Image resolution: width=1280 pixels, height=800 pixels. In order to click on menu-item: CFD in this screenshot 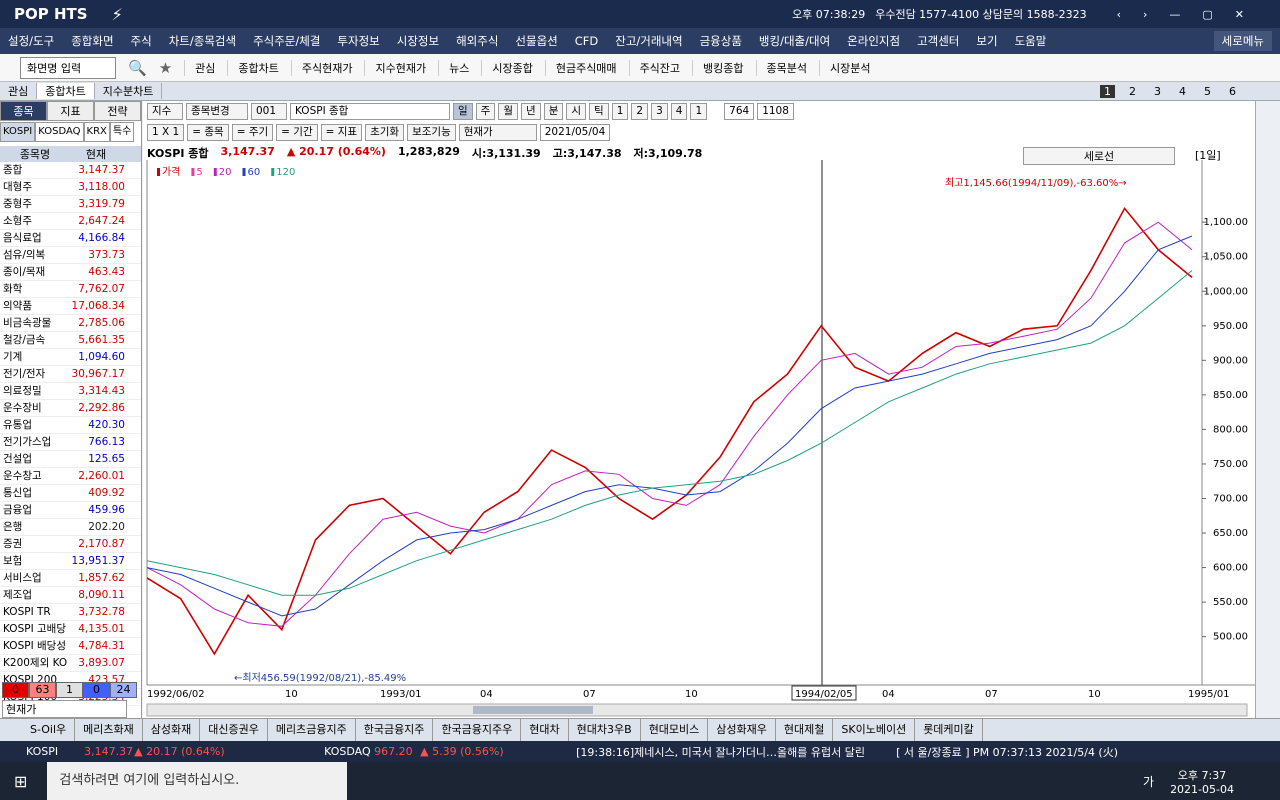, I will do `click(586, 41)`.